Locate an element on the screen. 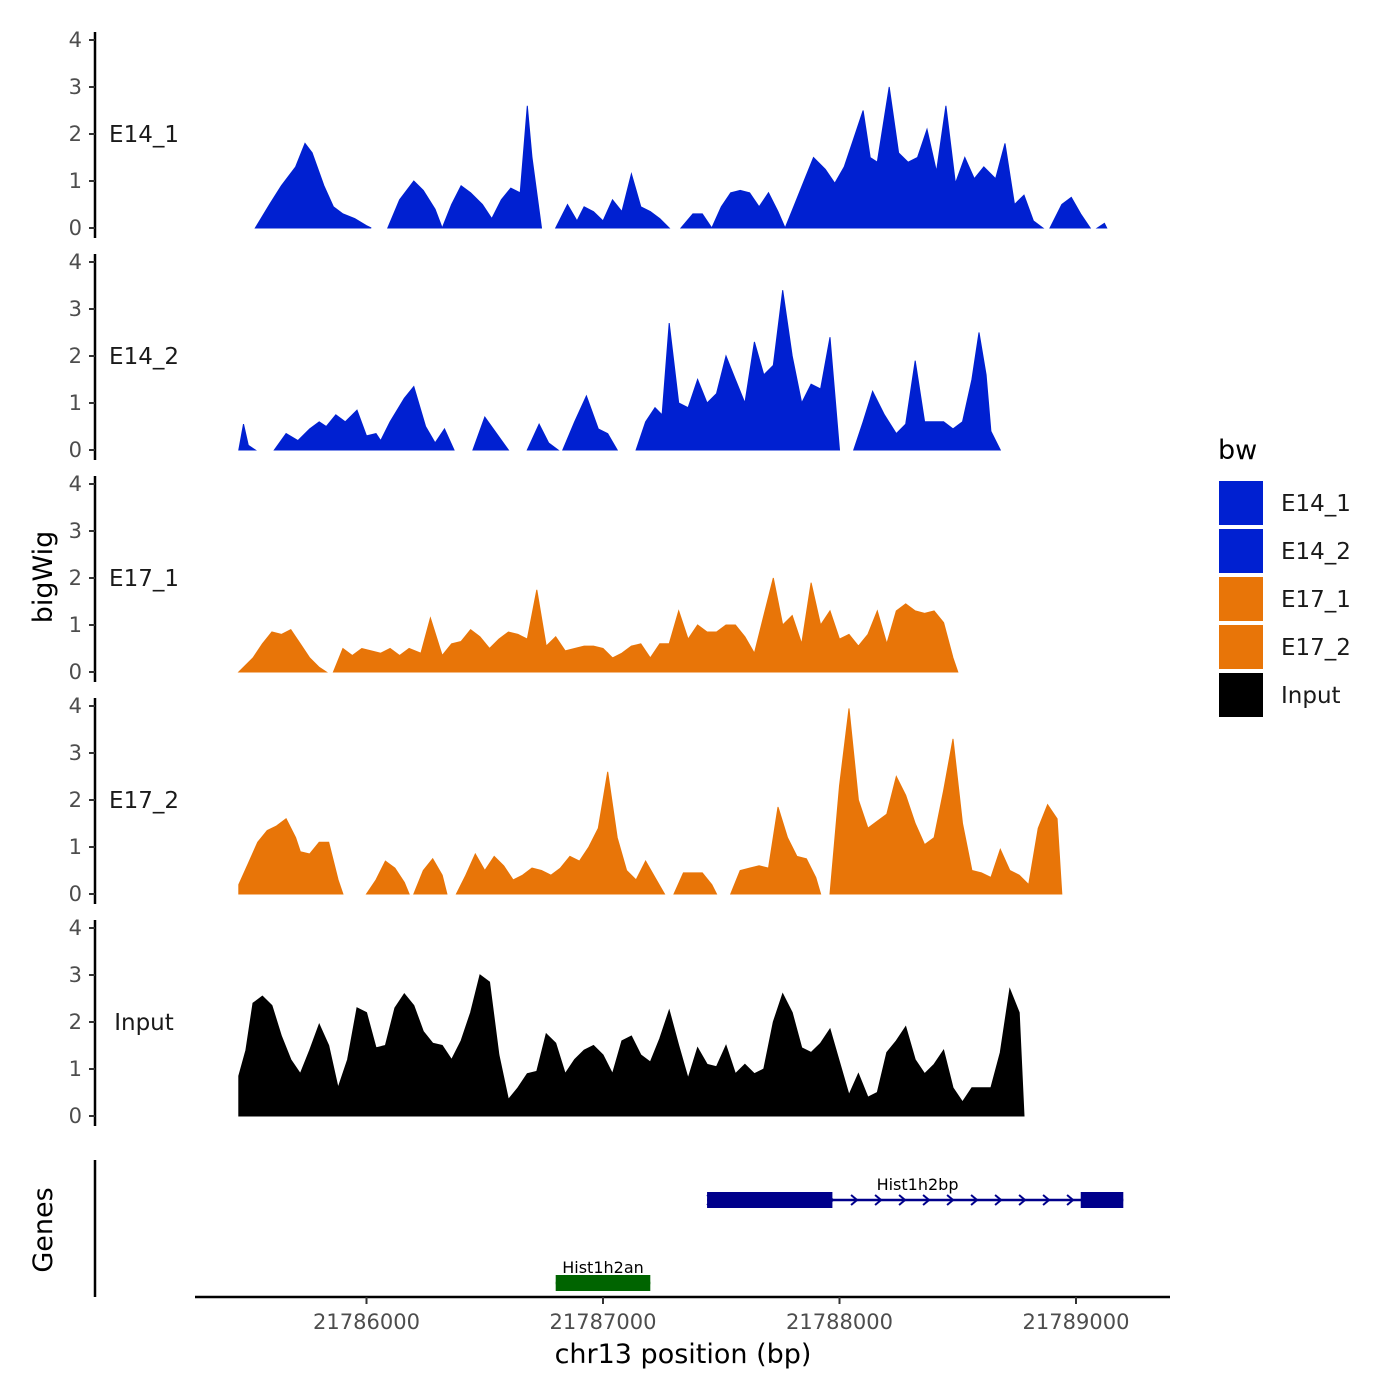  gene-hist1h2bp: Hist1h2bp is located at coordinates (915, 1191).